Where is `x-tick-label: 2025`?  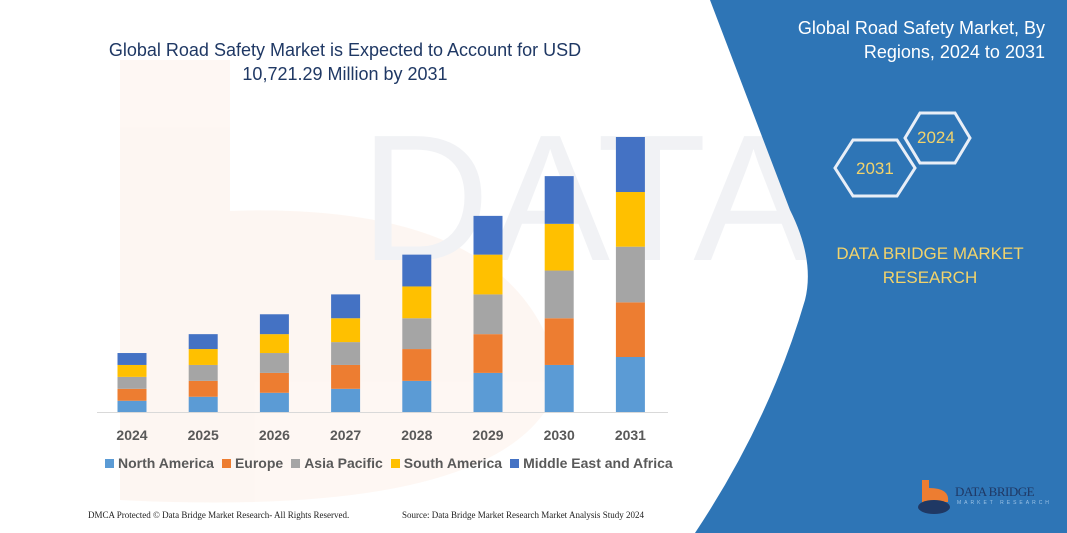
x-tick-label: 2025 is located at coordinates (203, 435).